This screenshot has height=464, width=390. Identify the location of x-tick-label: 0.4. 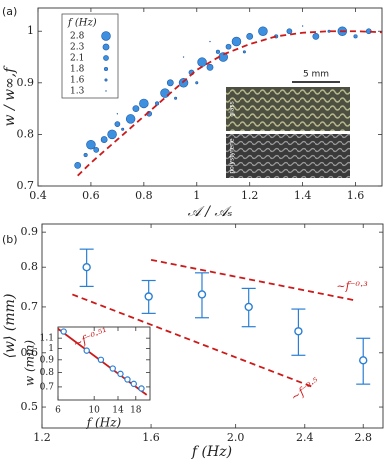
(38, 195).